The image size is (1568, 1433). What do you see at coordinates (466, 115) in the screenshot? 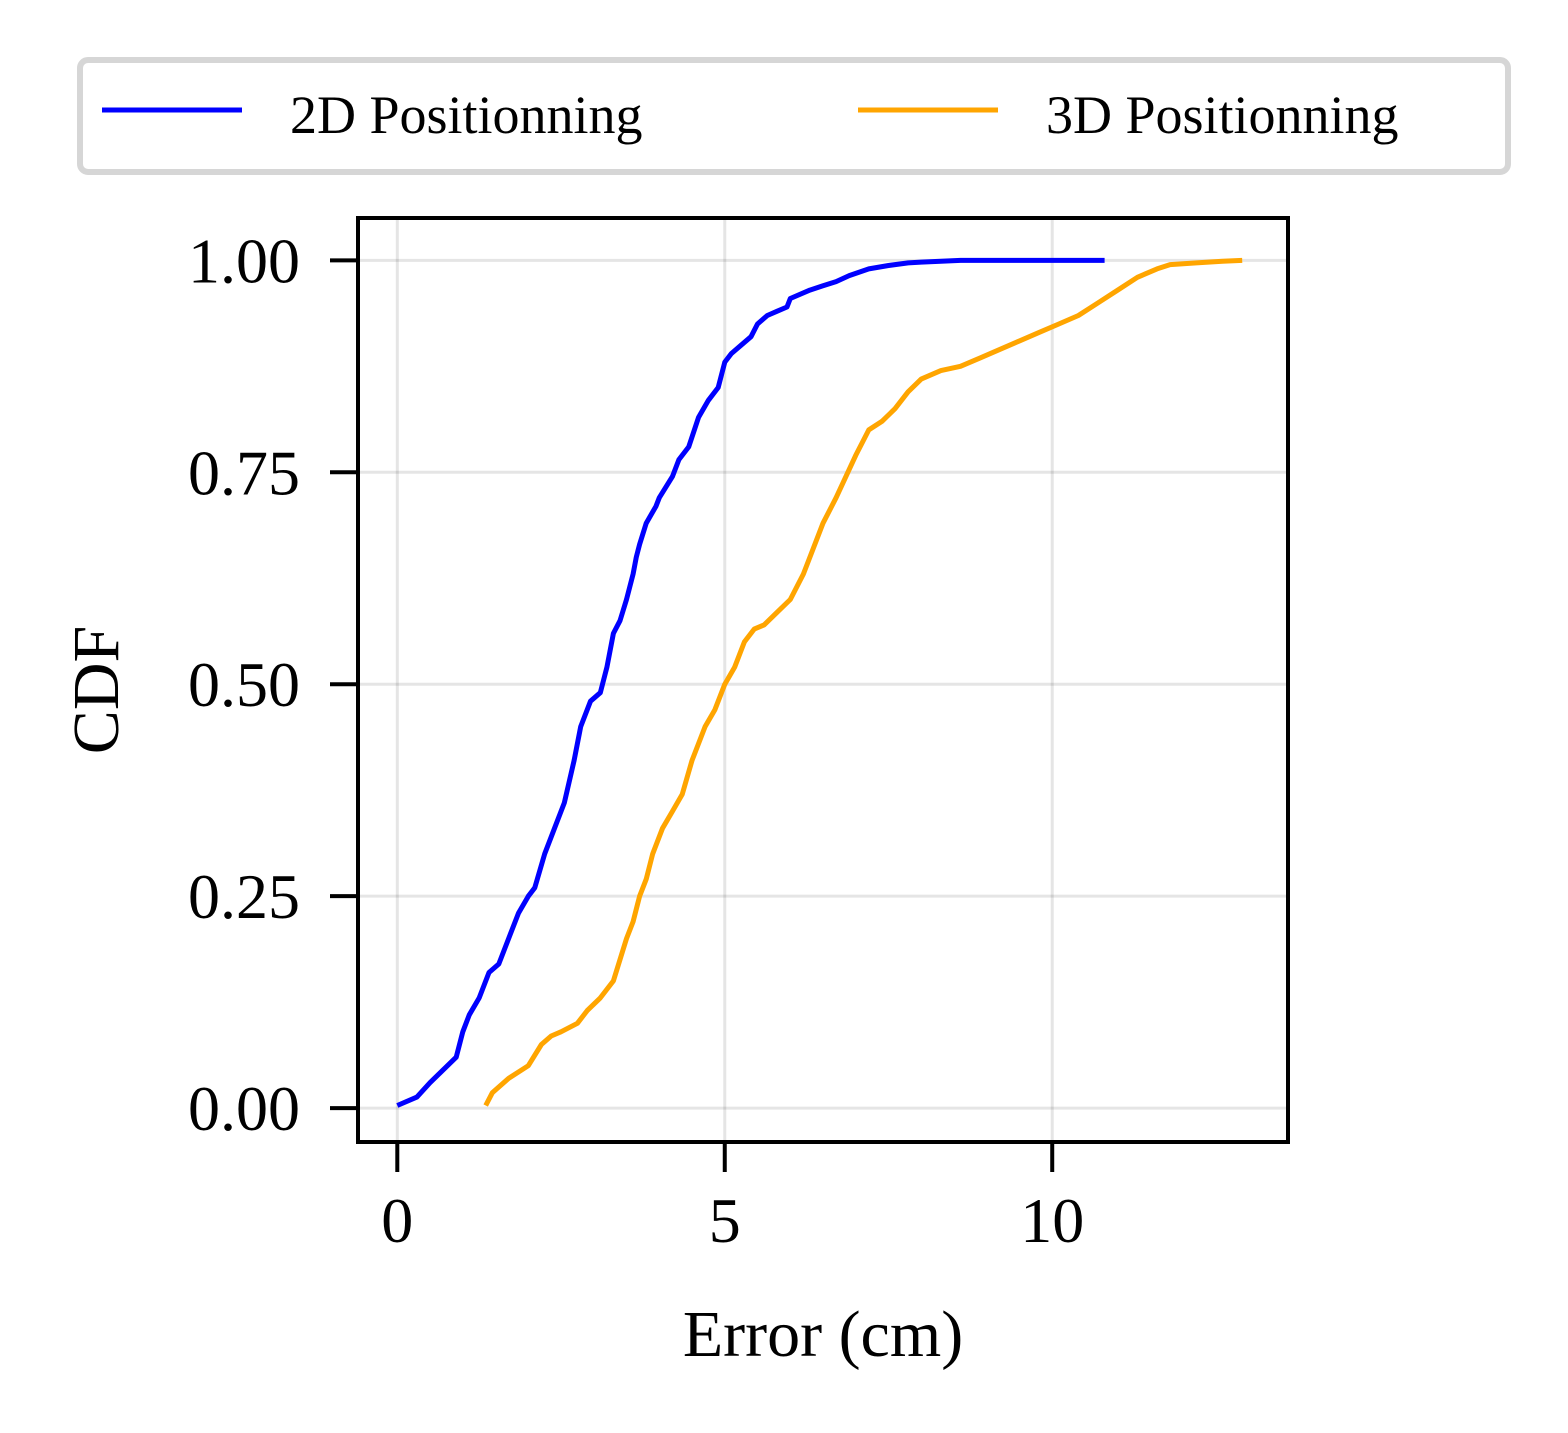
I see `legend-label-2d: 2D Positionning` at bounding box center [466, 115].